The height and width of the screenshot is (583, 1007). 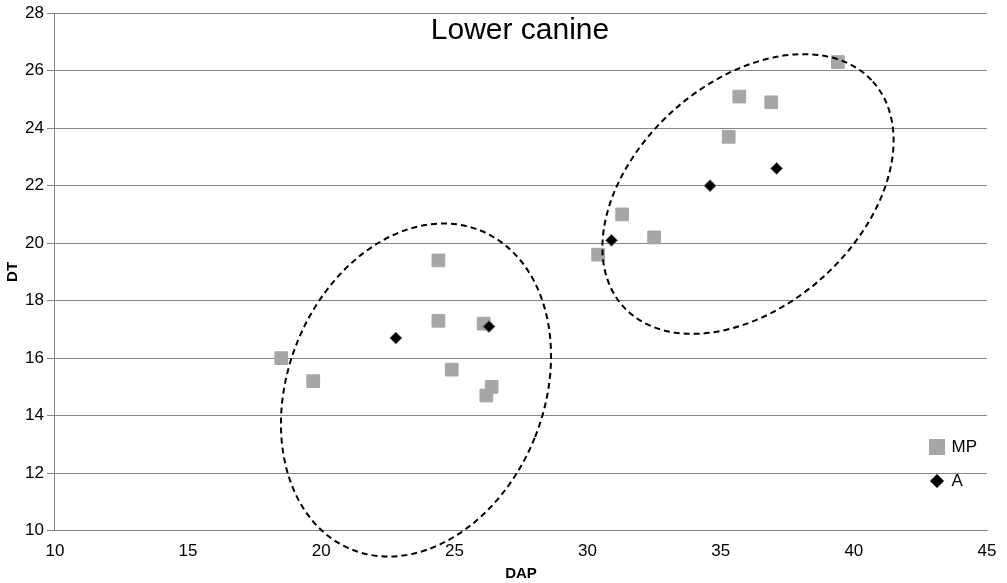 What do you see at coordinates (721, 551) in the screenshot?
I see `x-tick-label: 35` at bounding box center [721, 551].